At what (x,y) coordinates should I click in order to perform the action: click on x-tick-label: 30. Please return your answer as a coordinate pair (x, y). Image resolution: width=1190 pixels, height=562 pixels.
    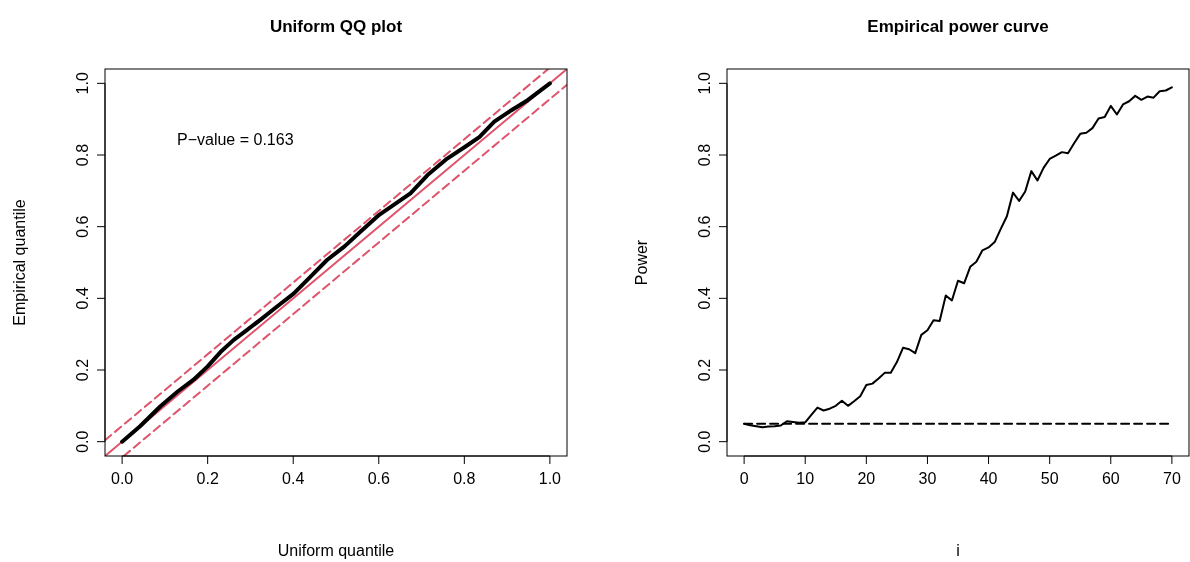
    Looking at the image, I should click on (927, 478).